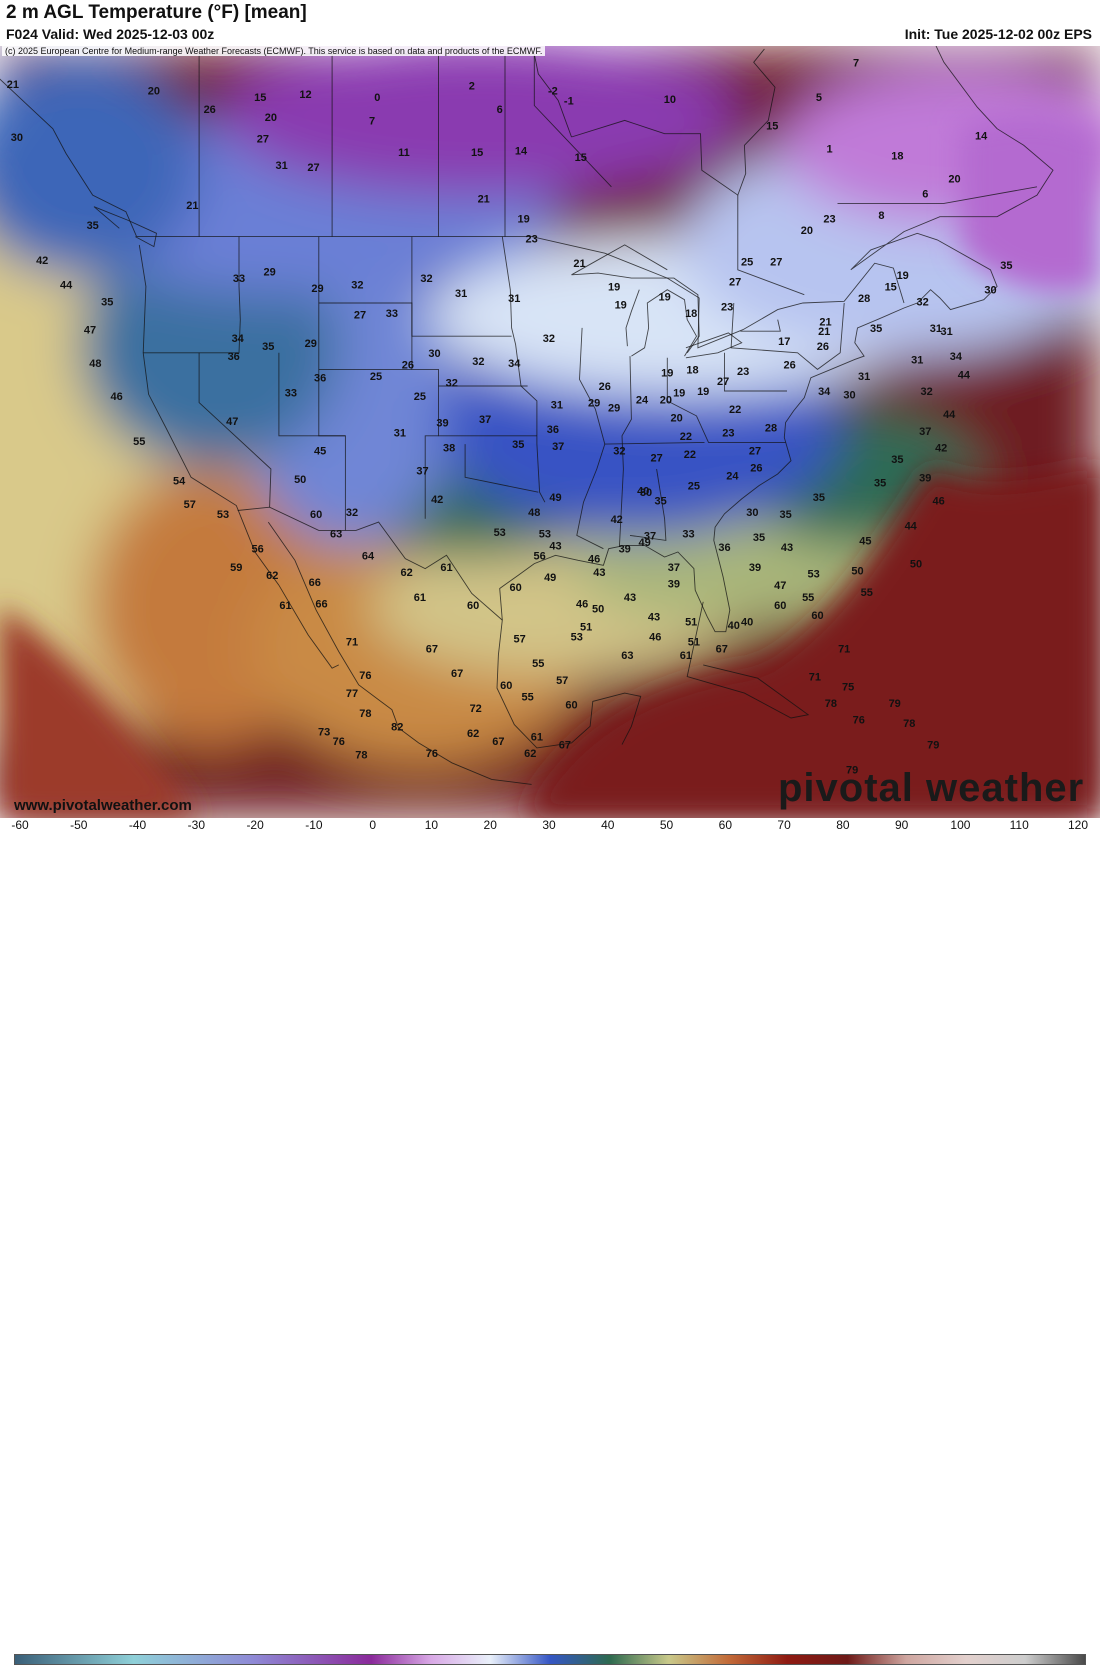 Image resolution: width=1100 pixels, height=1665 pixels. Describe the element at coordinates (257, 550) in the screenshot. I see `temperature-value: 56` at that location.